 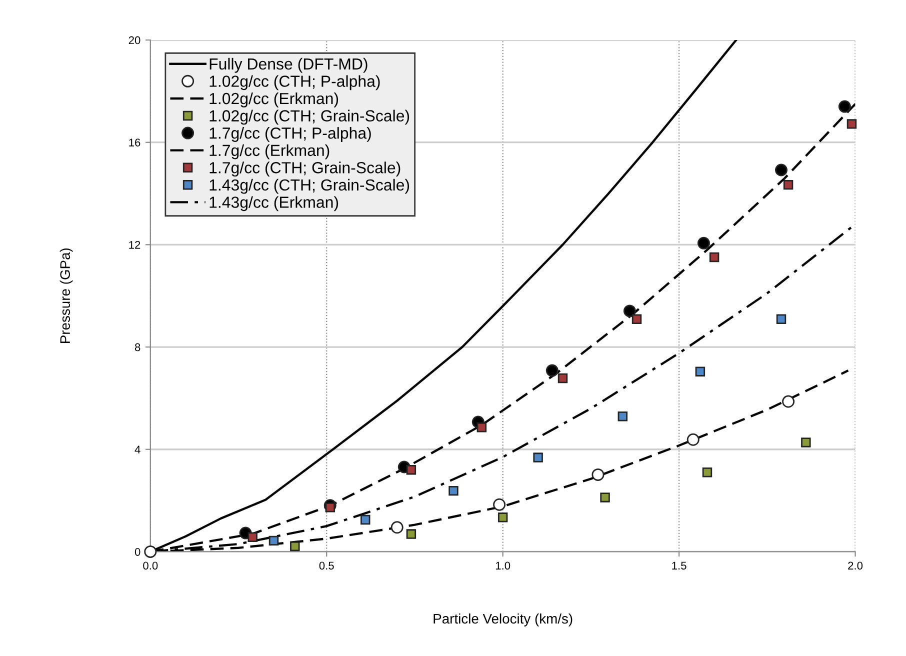 I want to click on legend-label: Fully Dense (DFT-MD), so click(x=289, y=65).